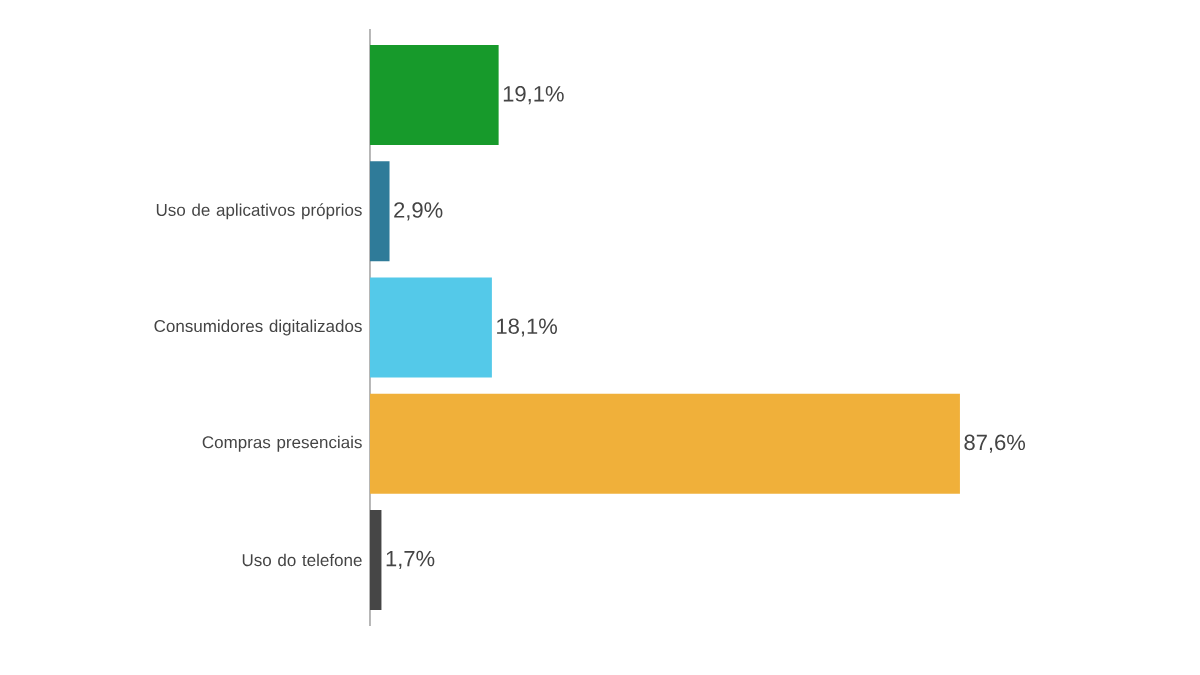 This screenshot has height=675, width=1200. I want to click on data-label: 19,1%, so click(533, 95).